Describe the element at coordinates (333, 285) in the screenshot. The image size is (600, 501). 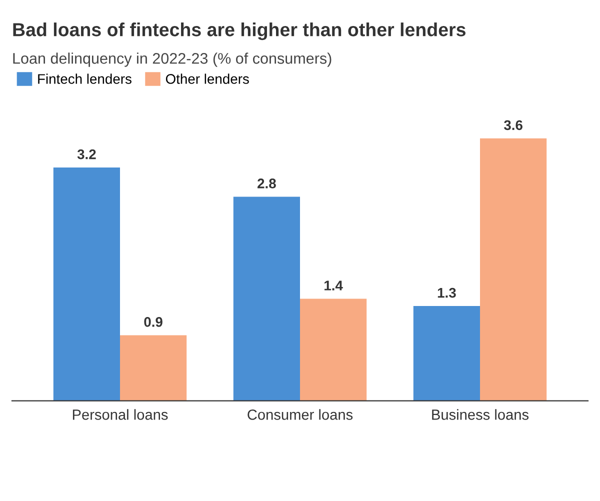
I see `data-label: 1.4` at that location.